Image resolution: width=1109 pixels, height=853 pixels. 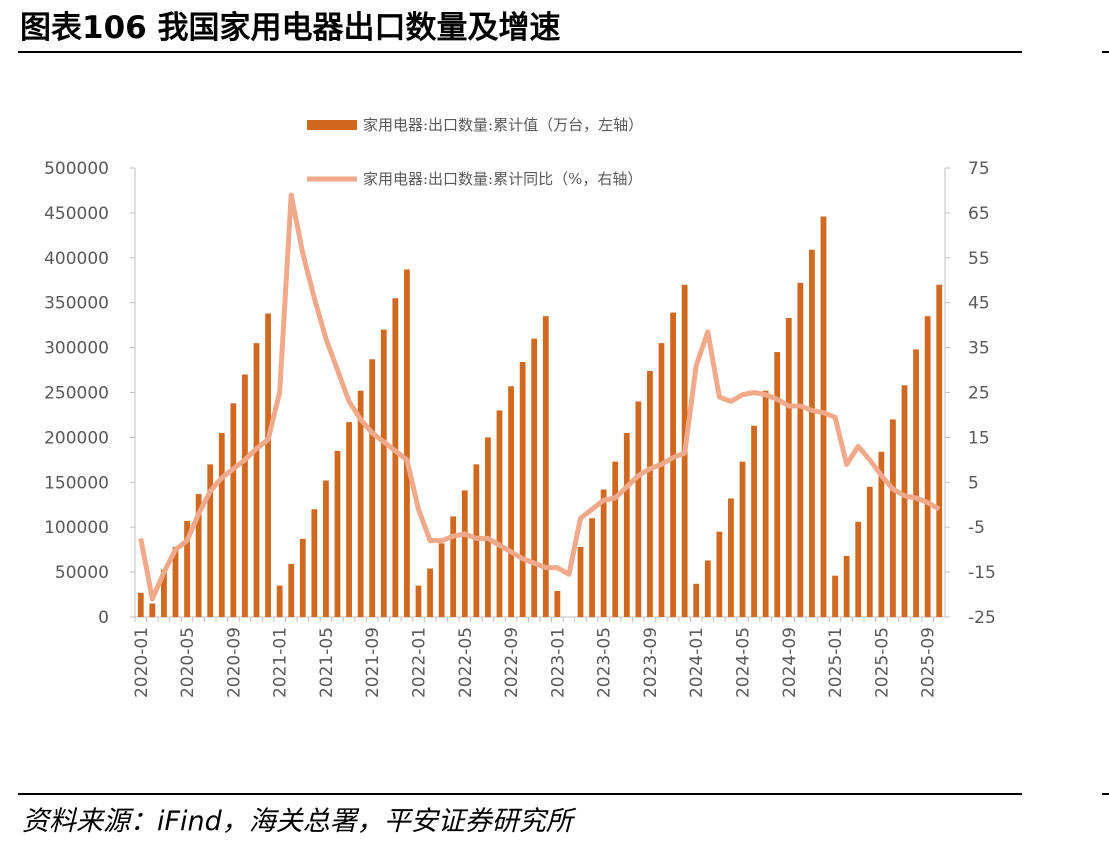 I want to click on y2-tick-label: 65, so click(x=979, y=214).